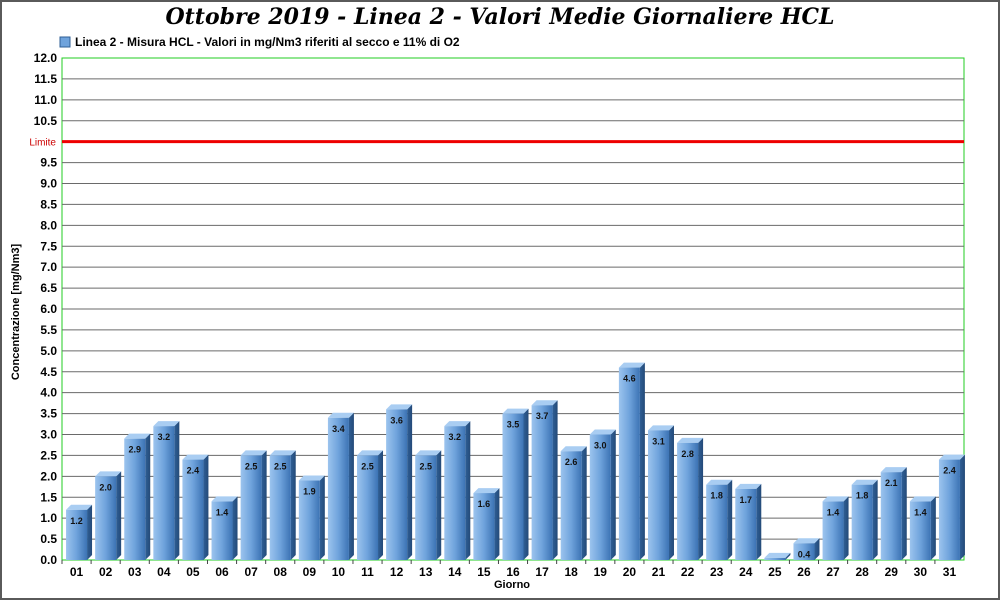  What do you see at coordinates (46, 121) in the screenshot?
I see `y-tick-label: 10.5` at bounding box center [46, 121].